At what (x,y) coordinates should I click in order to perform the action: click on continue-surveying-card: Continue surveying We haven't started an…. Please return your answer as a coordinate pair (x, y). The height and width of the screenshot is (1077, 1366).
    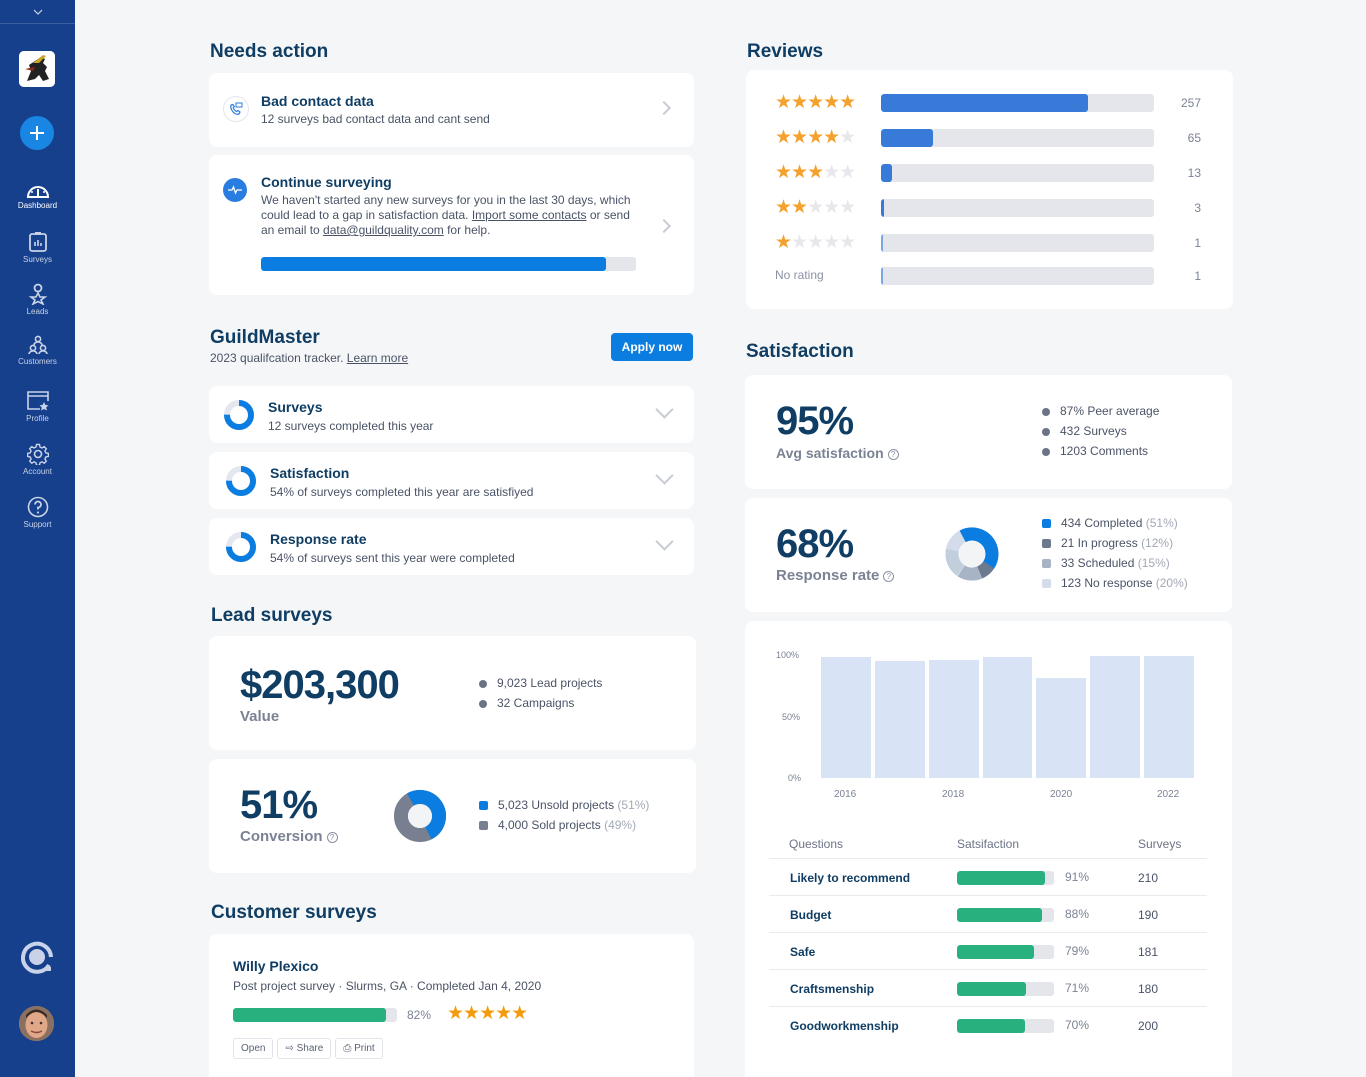
    Looking at the image, I should click on (451, 225).